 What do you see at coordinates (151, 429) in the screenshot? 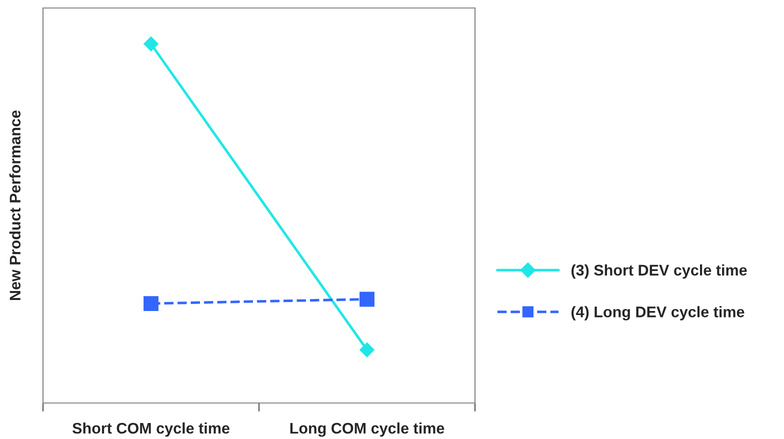
I see `x-tick-label: Short COM cycle time` at bounding box center [151, 429].